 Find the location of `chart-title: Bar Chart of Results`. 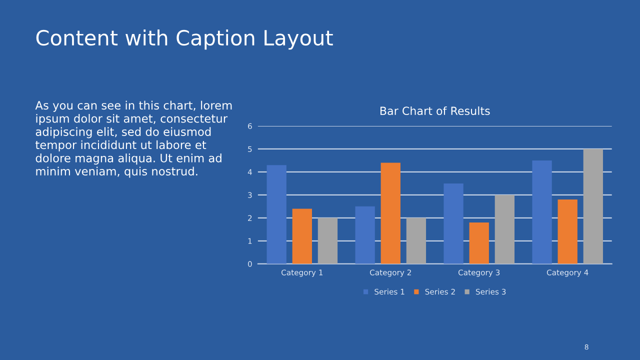

chart-title: Bar Chart of Results is located at coordinates (435, 111).